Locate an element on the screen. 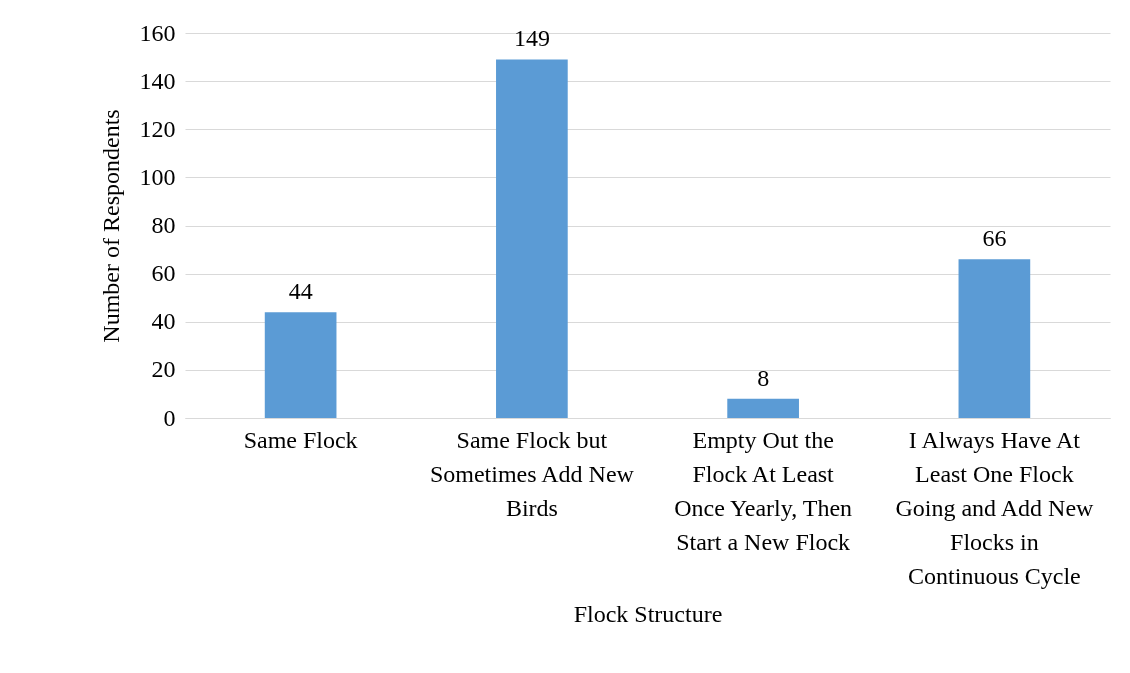 The height and width of the screenshot is (673, 1130). y-tick-label: 40 is located at coordinates (163, 321).